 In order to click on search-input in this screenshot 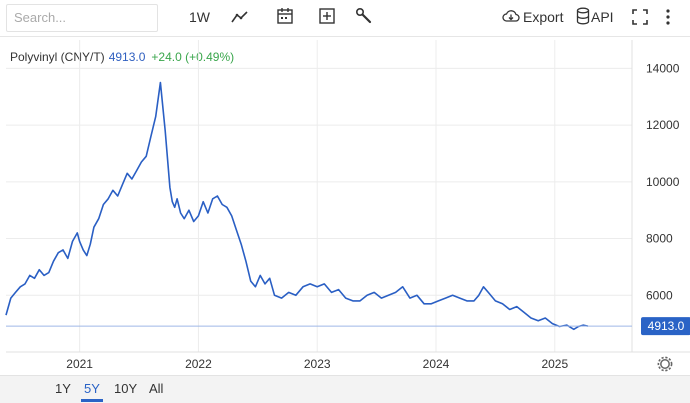, I will do `click(80, 17)`.